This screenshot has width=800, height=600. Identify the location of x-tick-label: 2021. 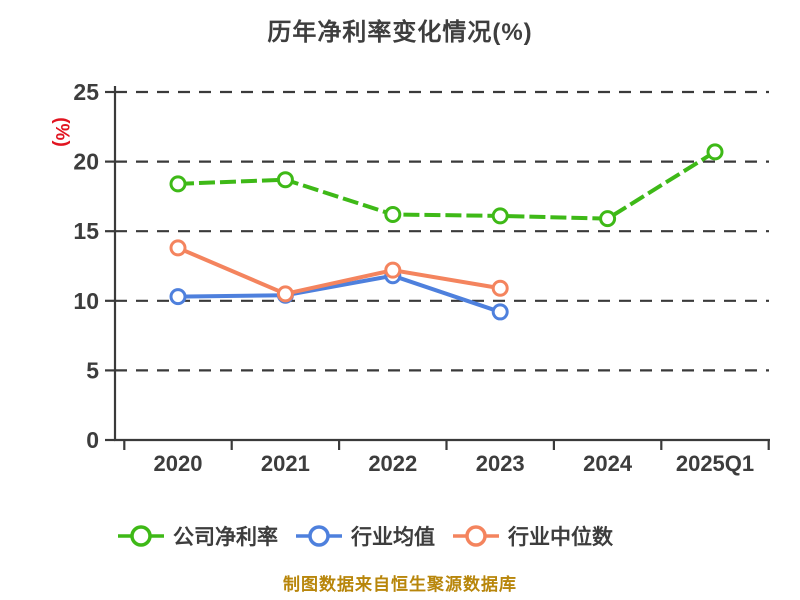
(285, 463).